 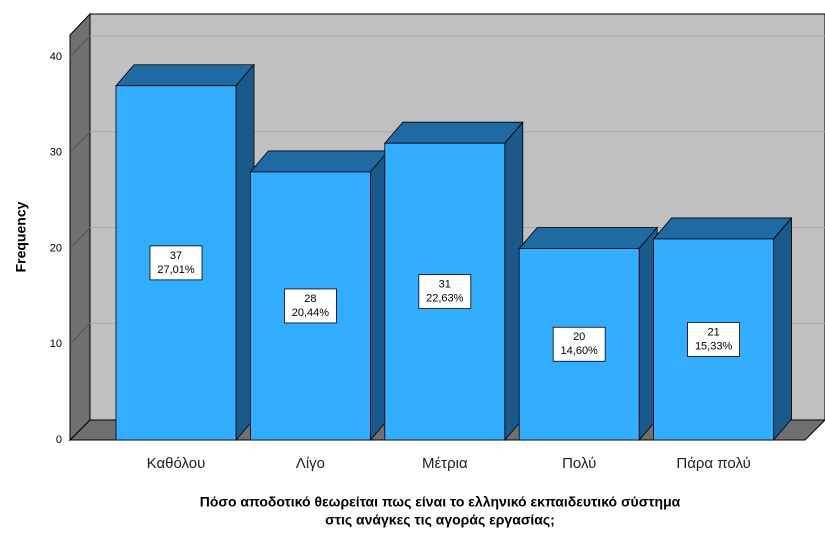 I want to click on y-tick-label: 30, so click(x=56, y=153).